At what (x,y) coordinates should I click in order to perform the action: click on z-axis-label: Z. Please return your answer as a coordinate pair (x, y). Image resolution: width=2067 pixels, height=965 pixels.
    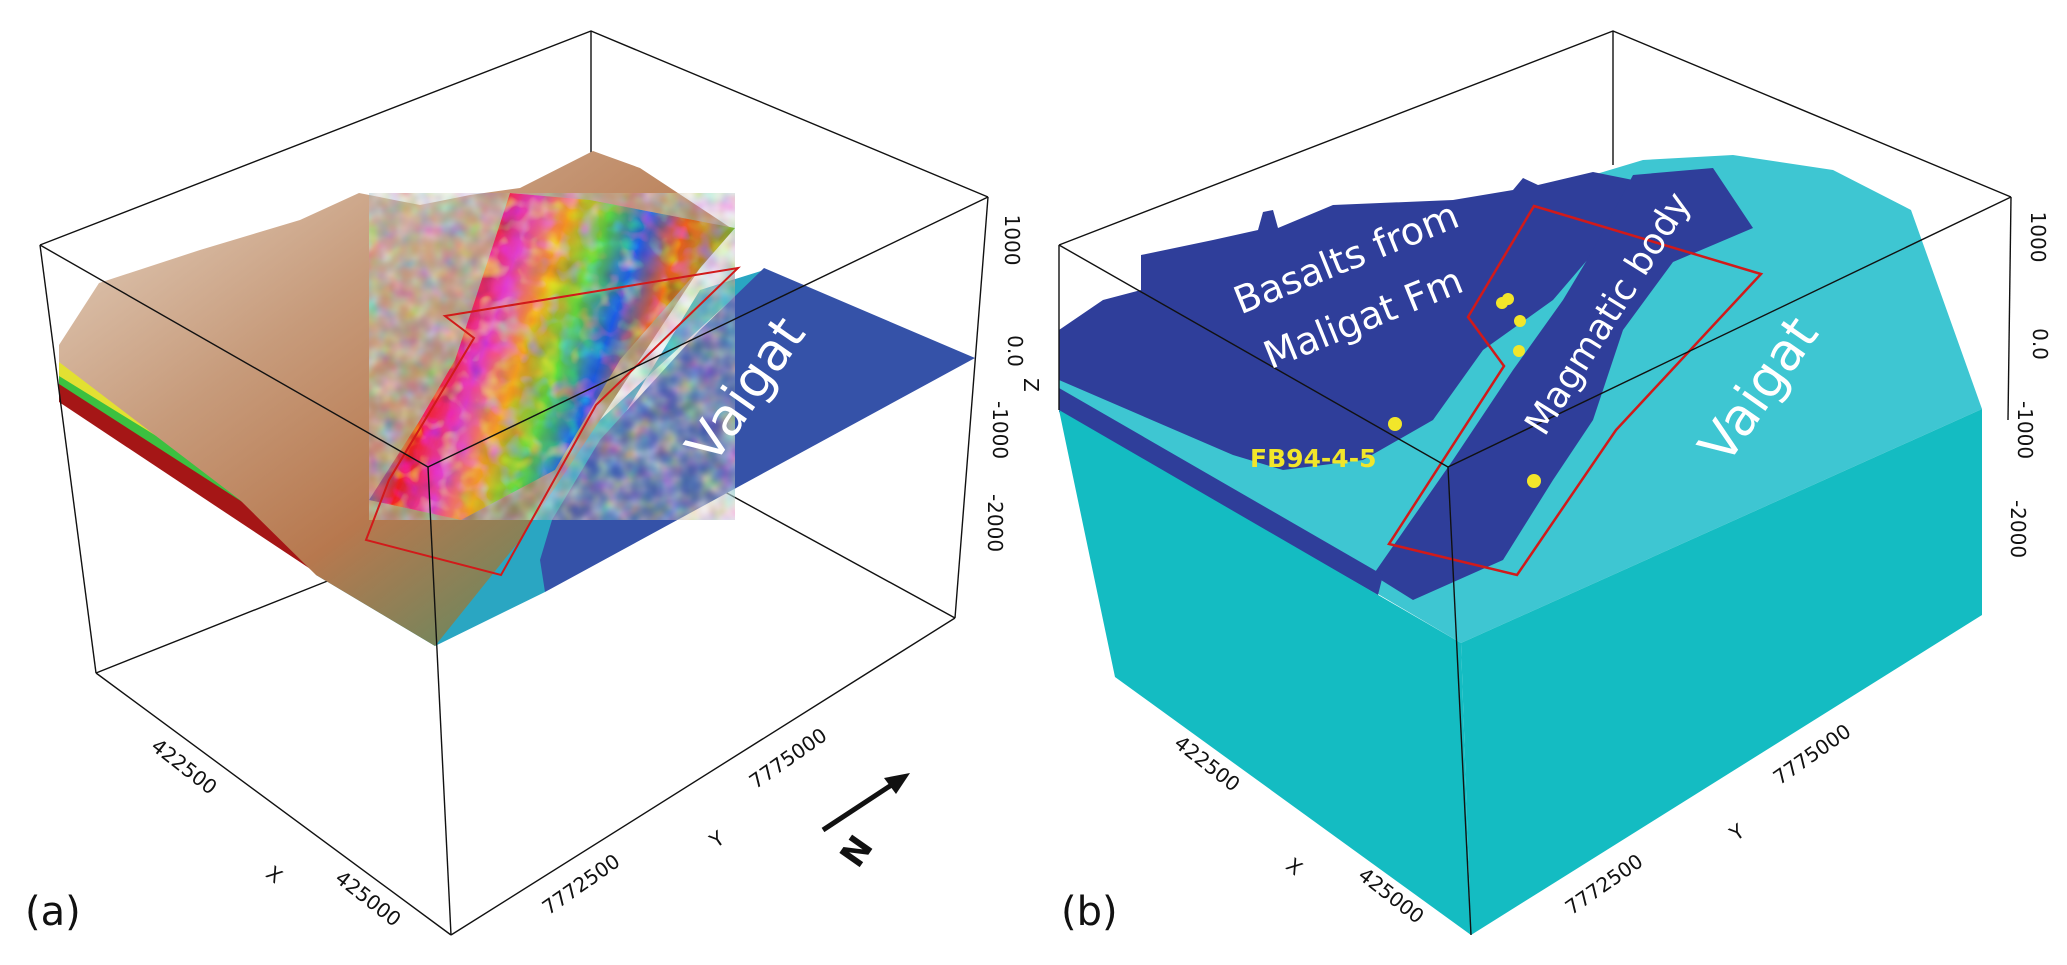
    Looking at the image, I should click on (1031, 385).